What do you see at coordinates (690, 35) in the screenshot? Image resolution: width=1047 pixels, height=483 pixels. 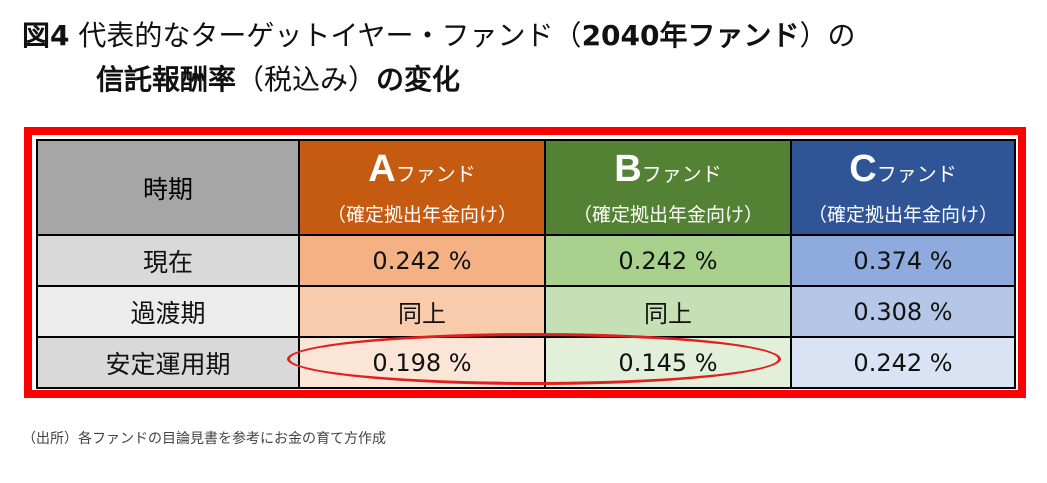 I see `title-fund-name: 2040年ファンド` at bounding box center [690, 35].